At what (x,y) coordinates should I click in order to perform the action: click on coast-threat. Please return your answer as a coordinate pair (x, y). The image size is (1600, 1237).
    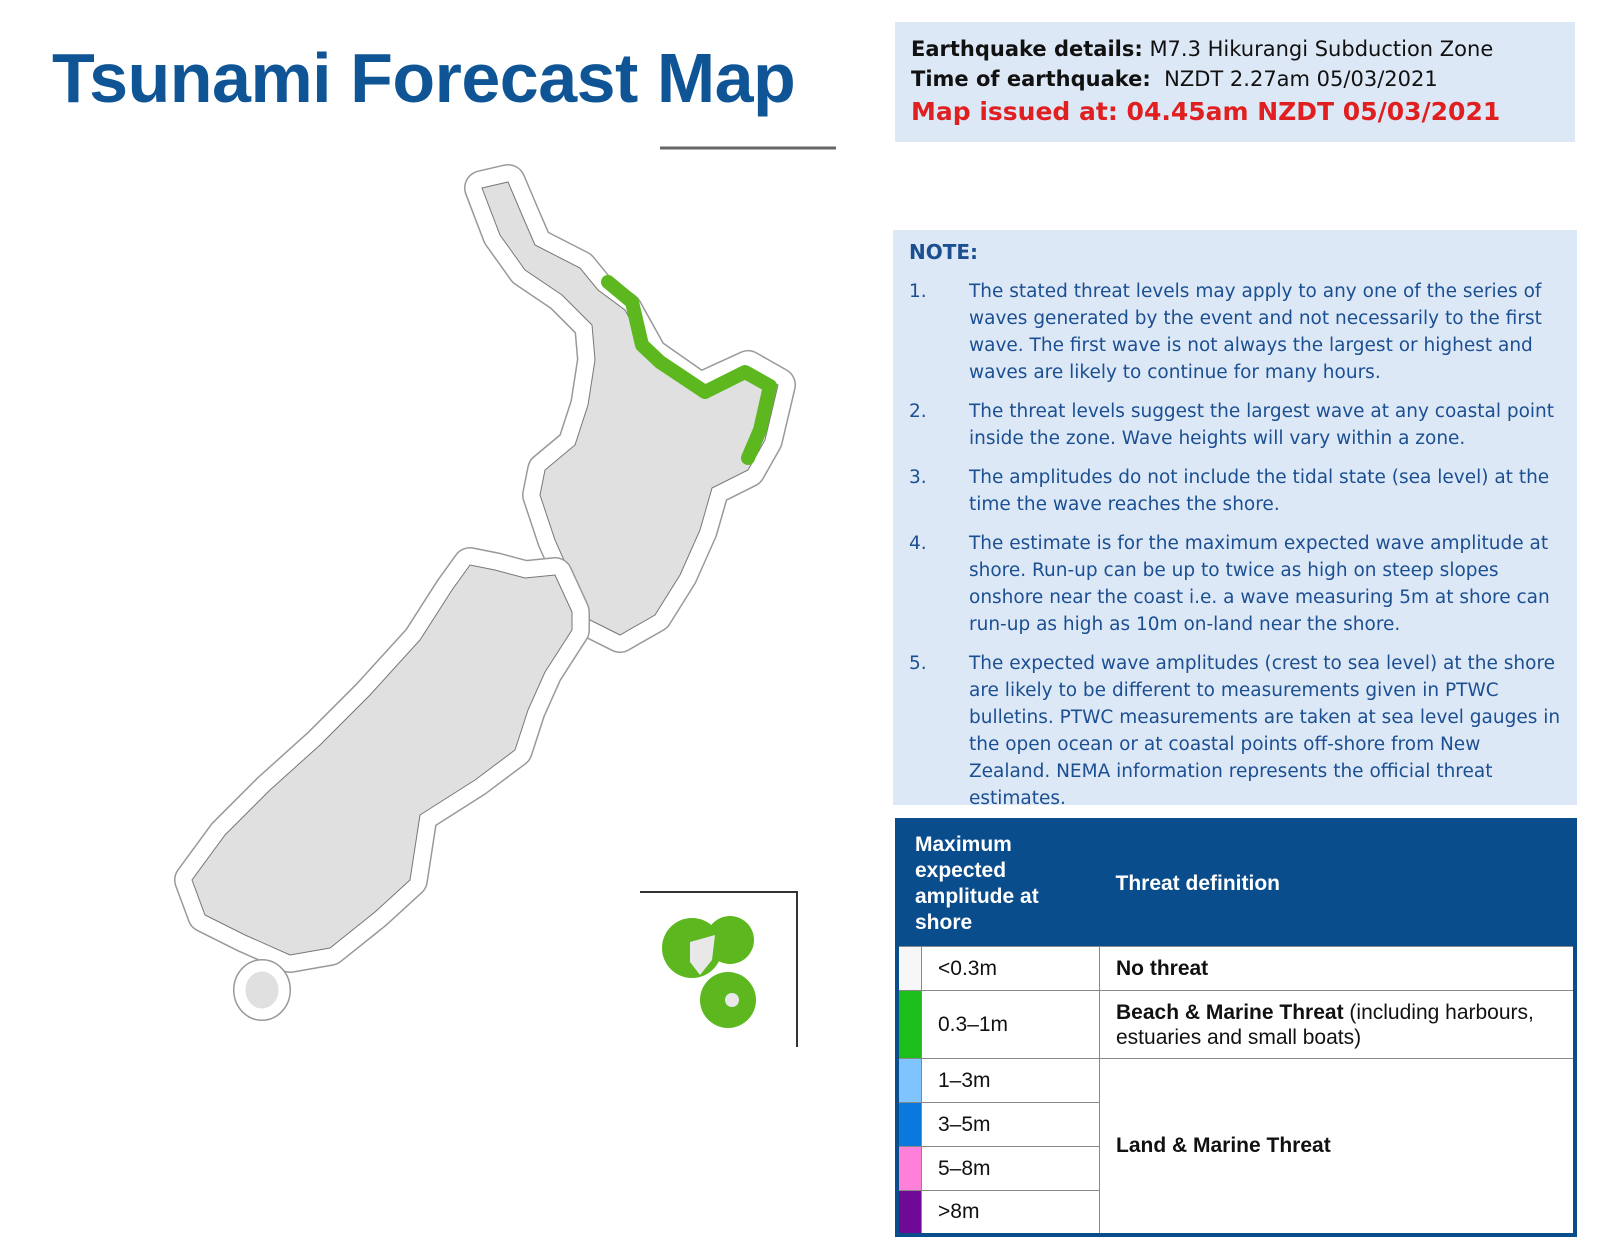
    Looking at the image, I should click on (689, 370).